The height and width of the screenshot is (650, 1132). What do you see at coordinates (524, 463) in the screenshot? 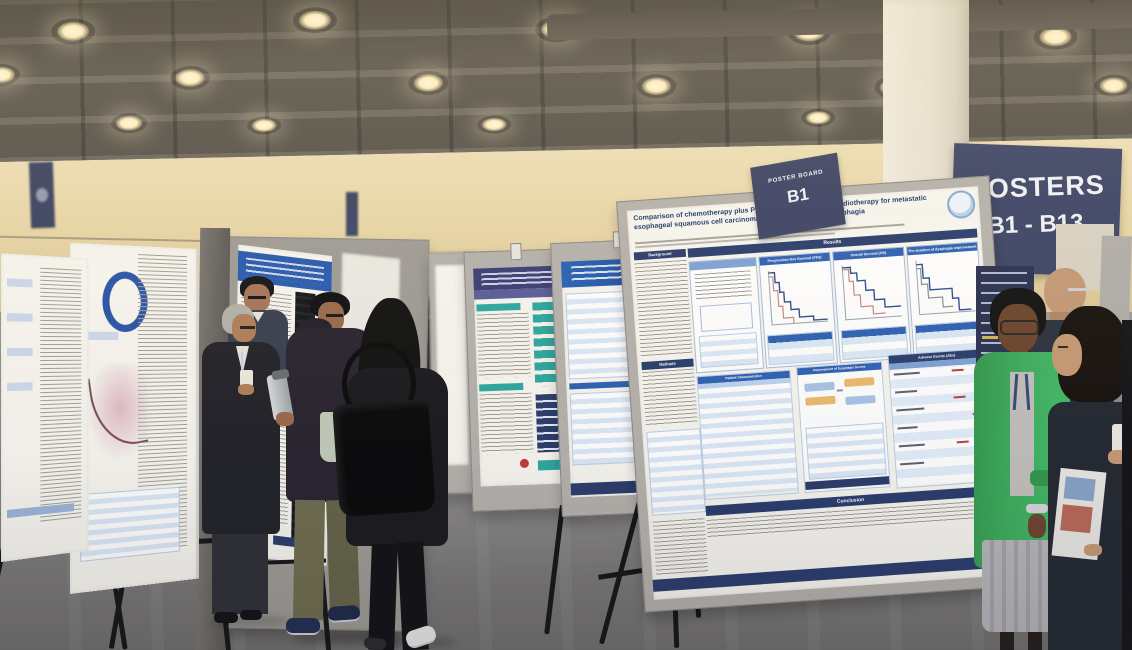
I see `red-logo` at bounding box center [524, 463].